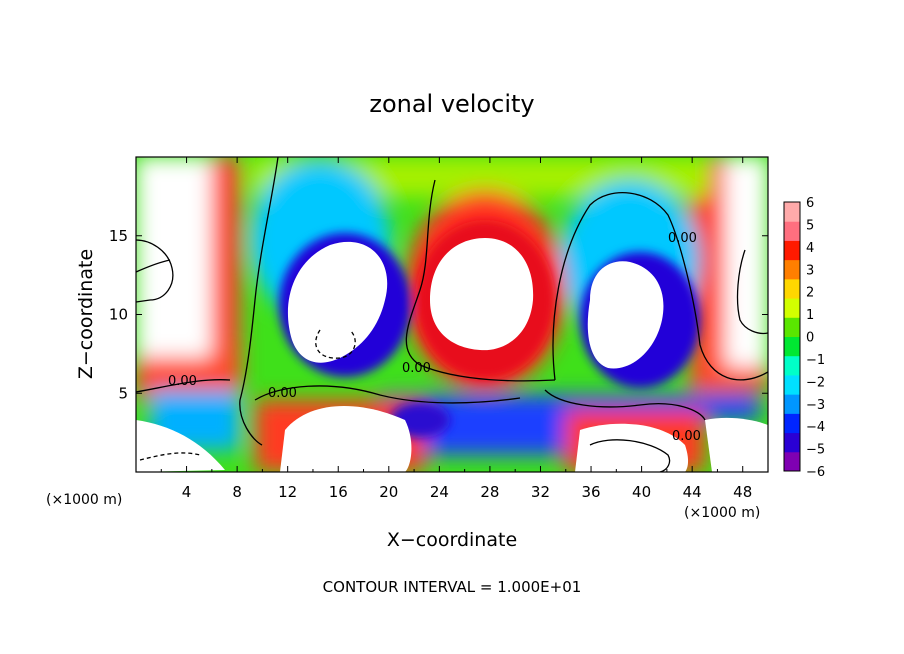  Describe the element at coordinates (810, 203) in the screenshot. I see `colorbar-tick-label: 6` at that location.